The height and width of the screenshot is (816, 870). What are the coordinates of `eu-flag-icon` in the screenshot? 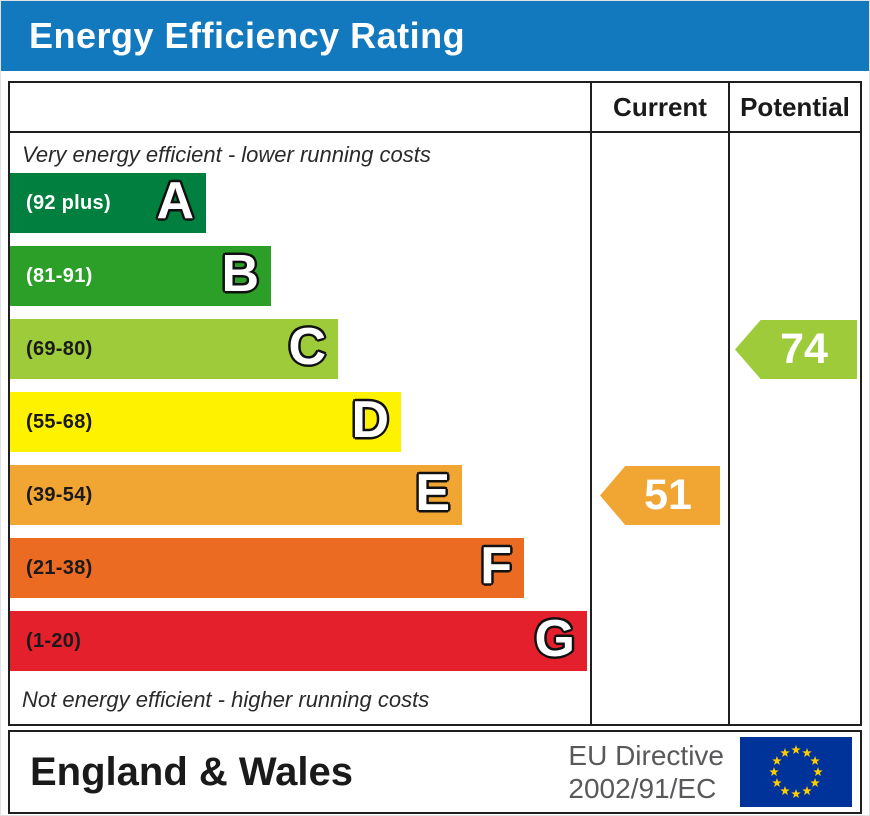 It's located at (796, 772).